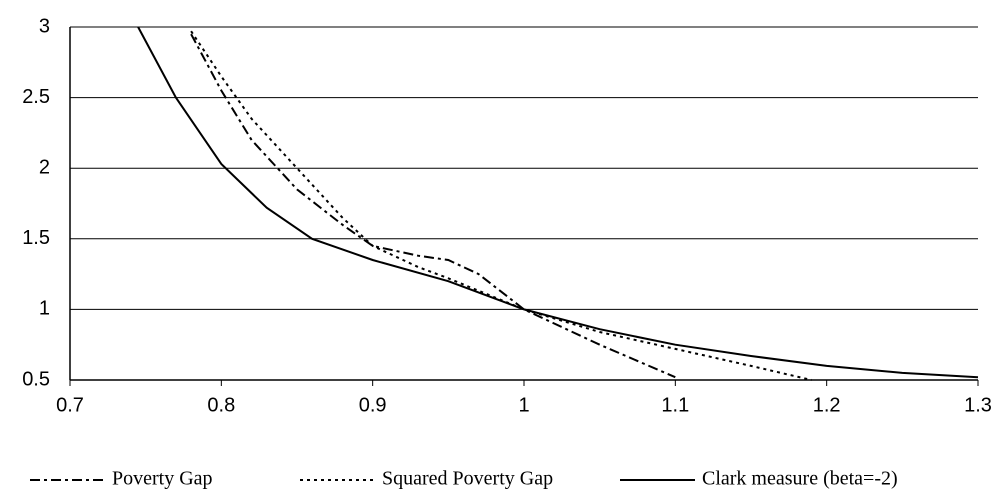 The image size is (1003, 503). Describe the element at coordinates (44, 26) in the screenshot. I see `y-tick-label: 3` at that location.